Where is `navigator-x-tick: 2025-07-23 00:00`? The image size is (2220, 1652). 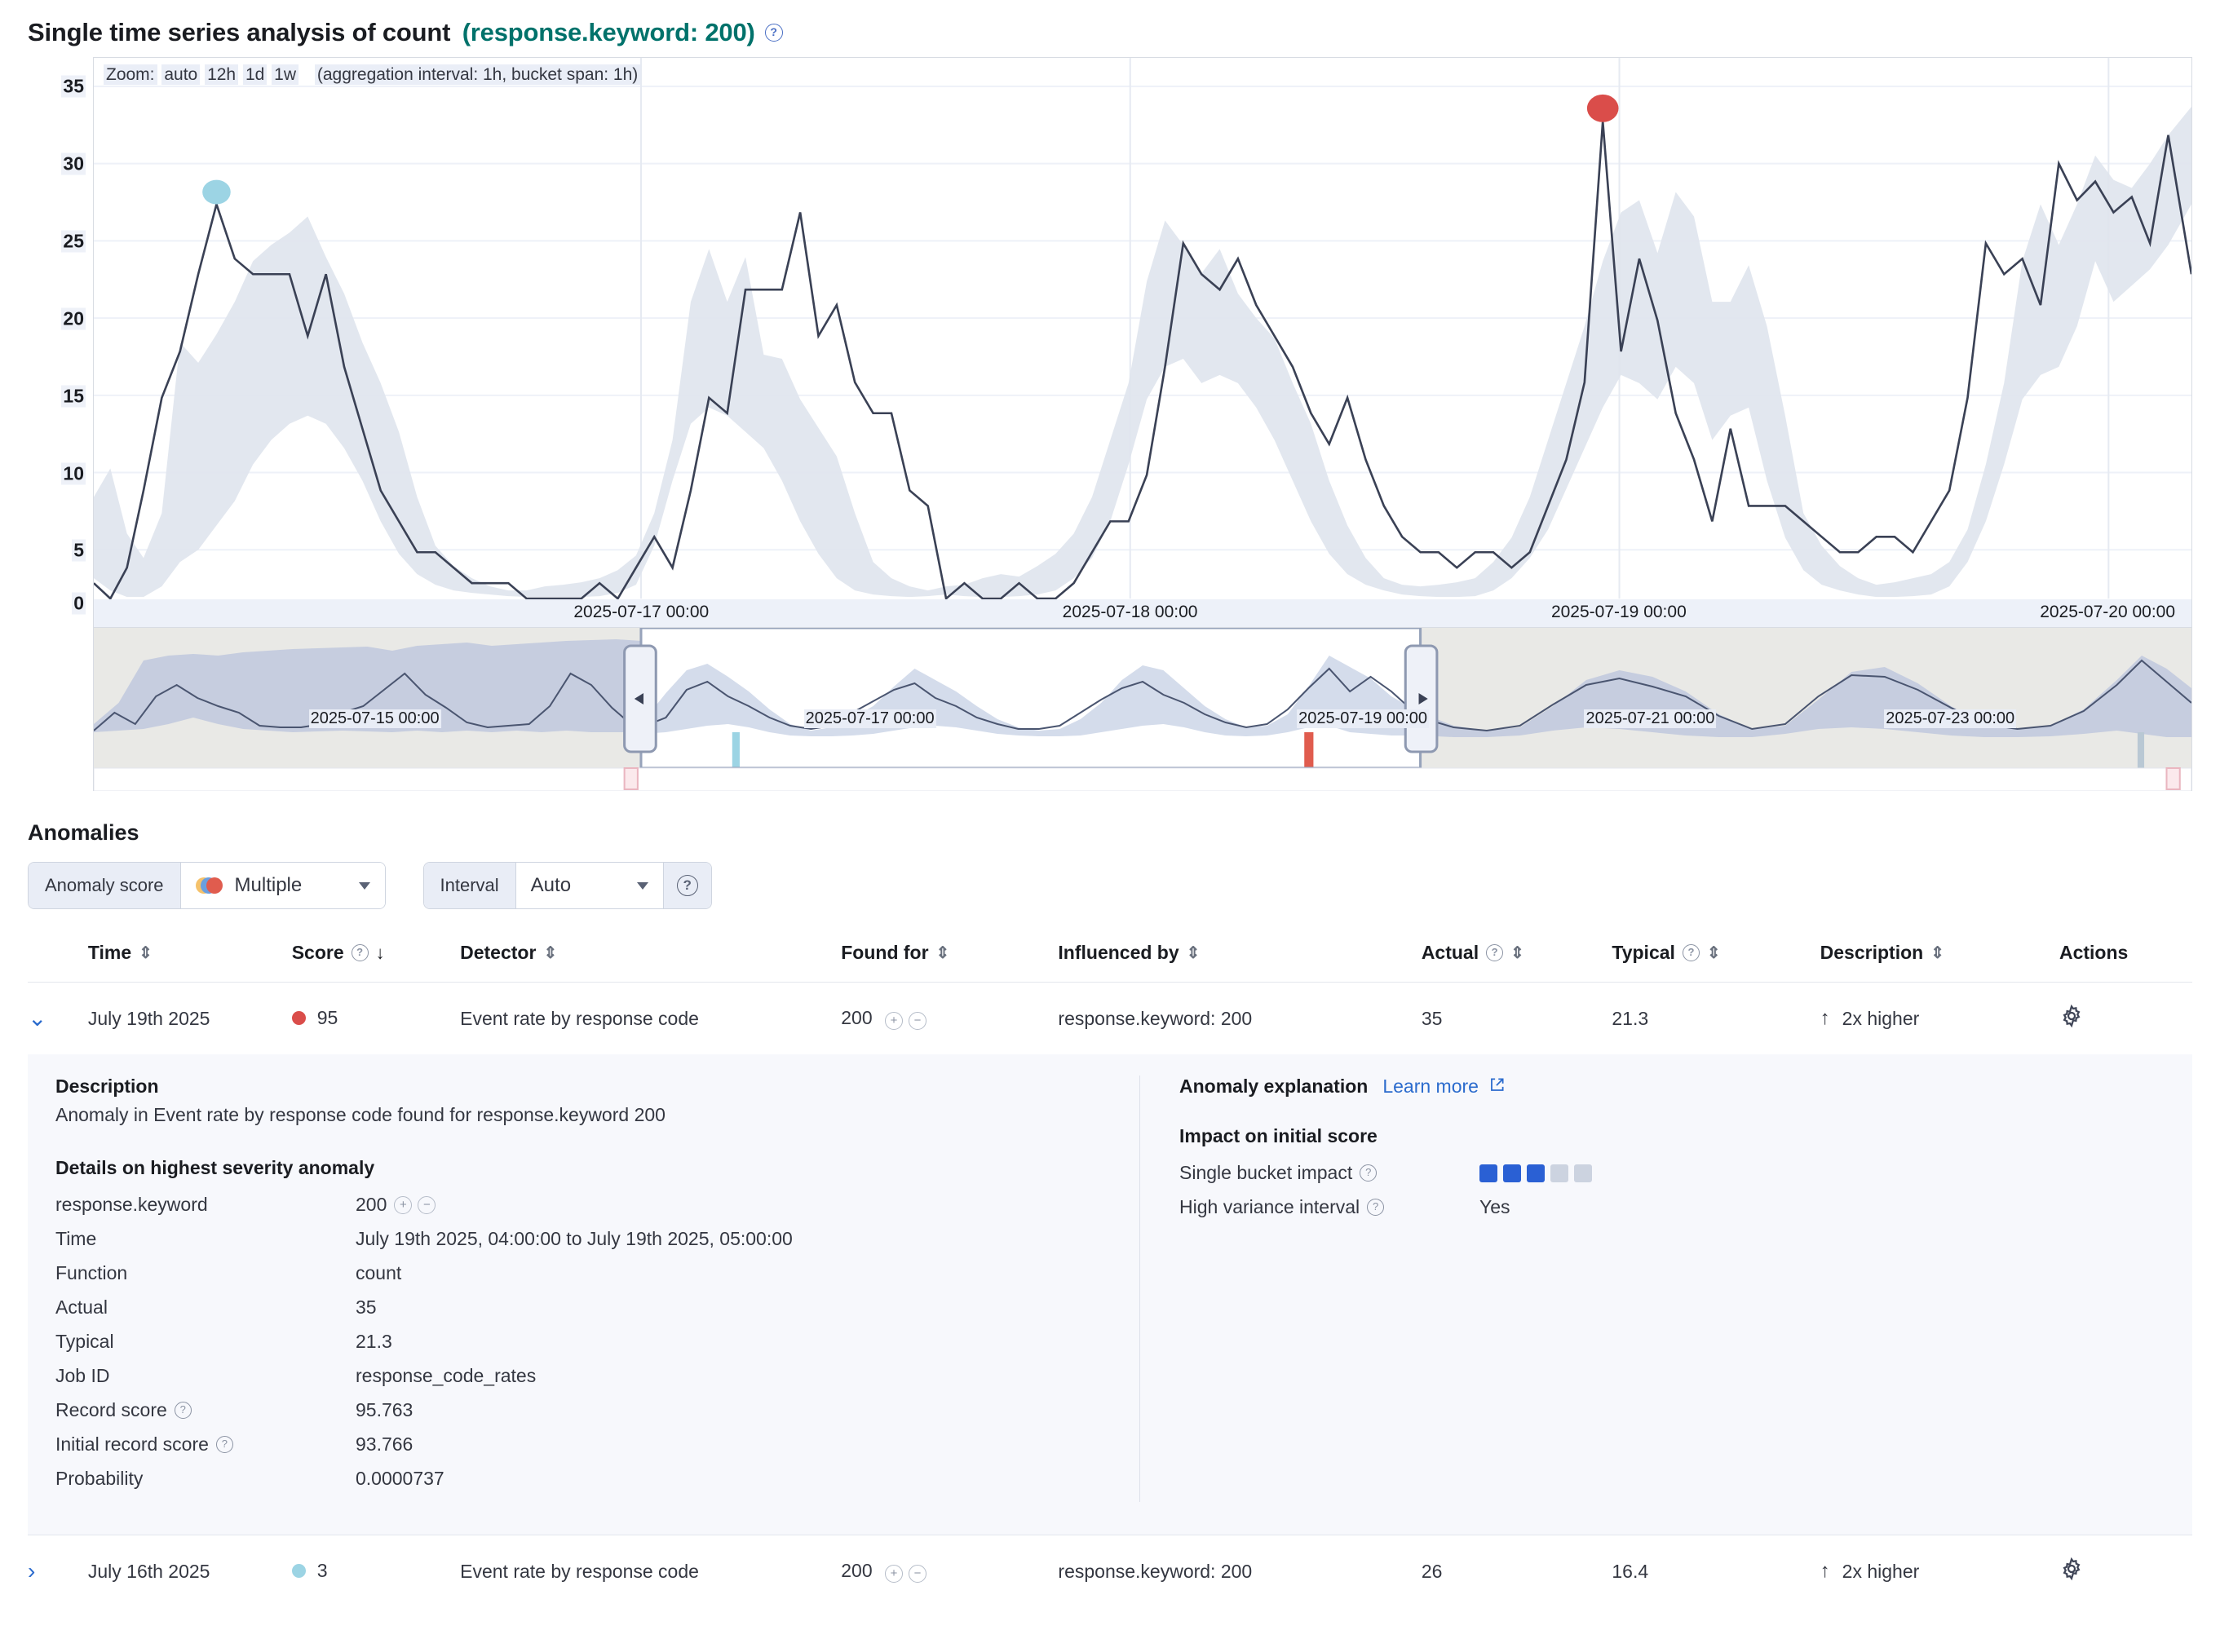 navigator-x-tick: 2025-07-23 00:00 is located at coordinates (1950, 718).